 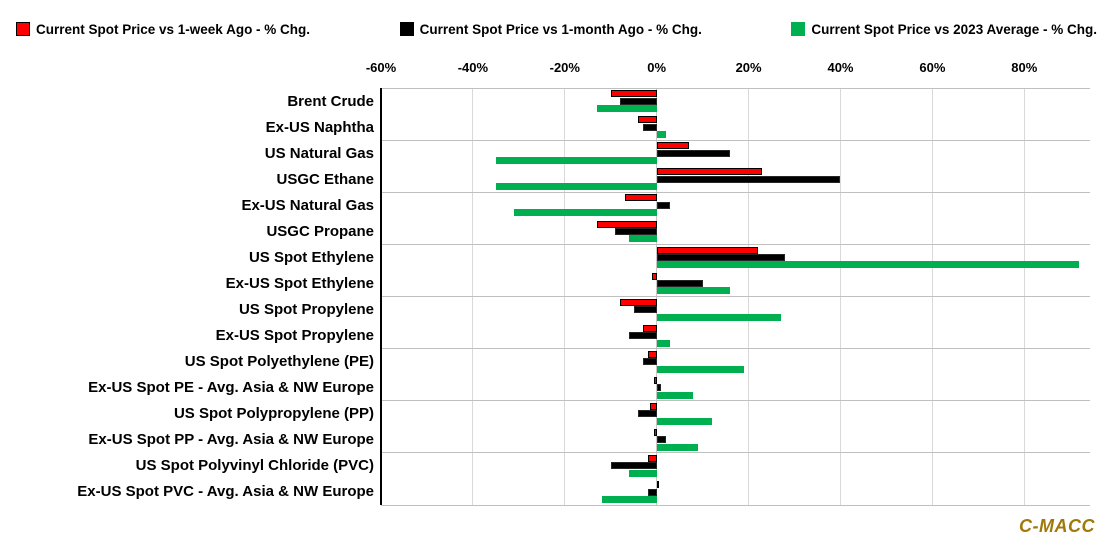 I want to click on bar-series0-row14, so click(x=652, y=459).